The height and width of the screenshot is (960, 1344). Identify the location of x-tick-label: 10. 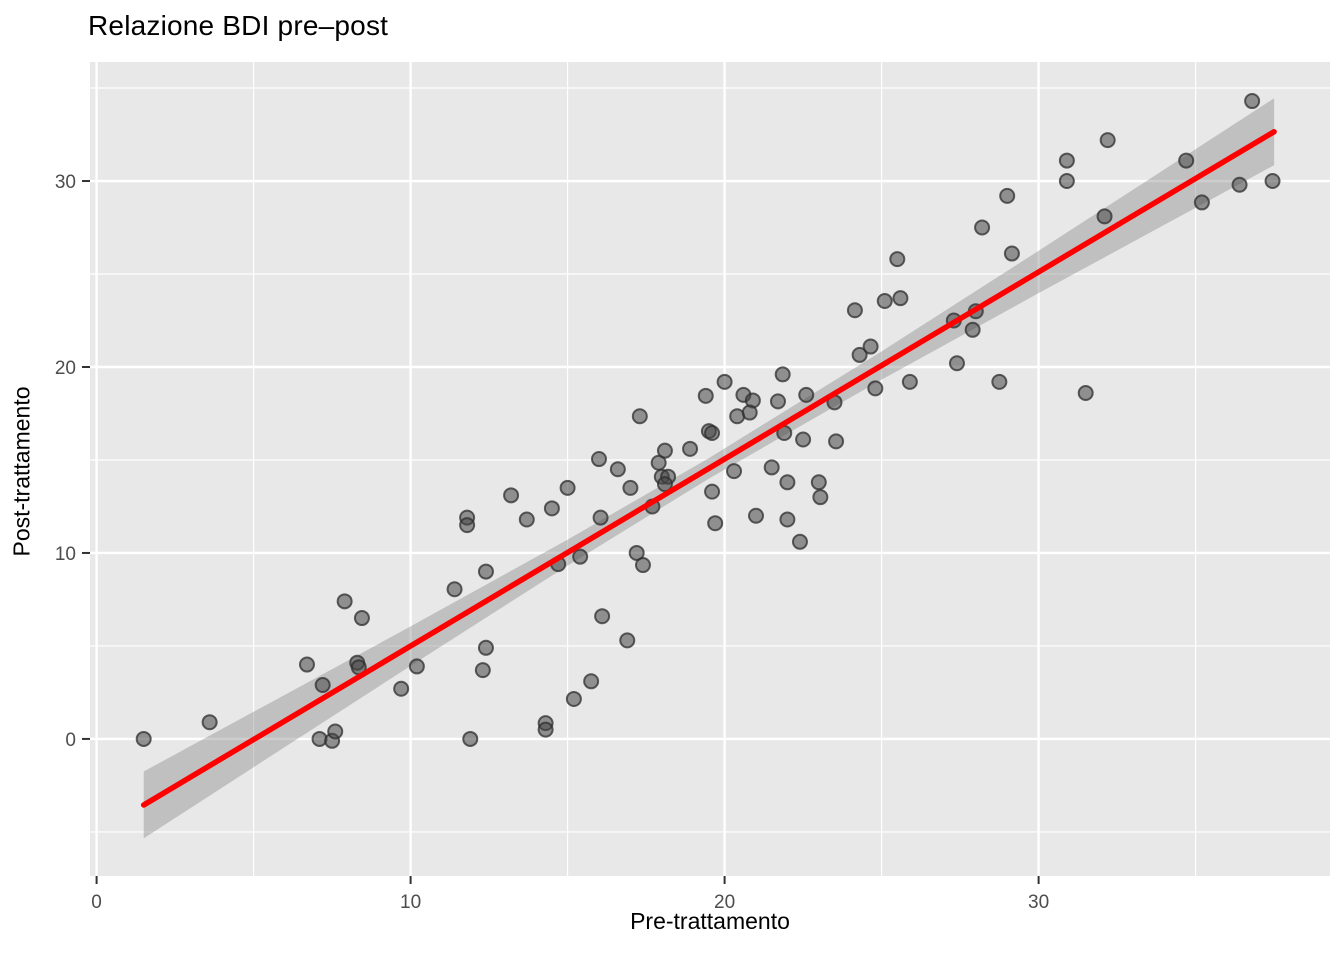
(410, 902).